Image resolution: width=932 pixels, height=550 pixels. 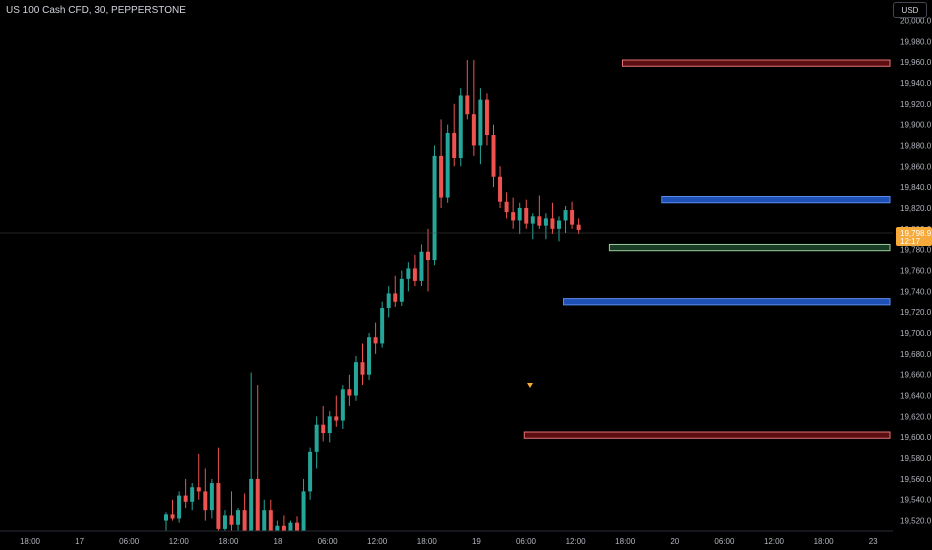 I want to click on marker-triangle-icon, so click(x=530, y=385).